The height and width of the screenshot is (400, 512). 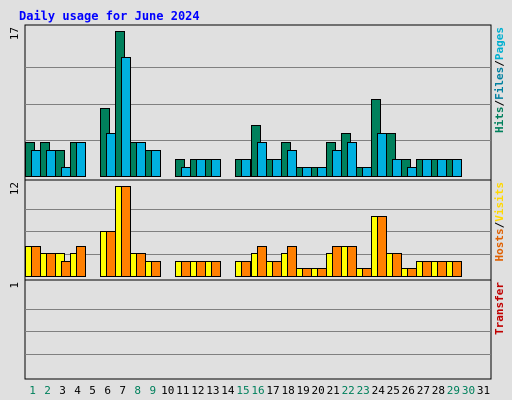 I want to click on x-tick-label-day-17: 17, so click(x=272, y=390).